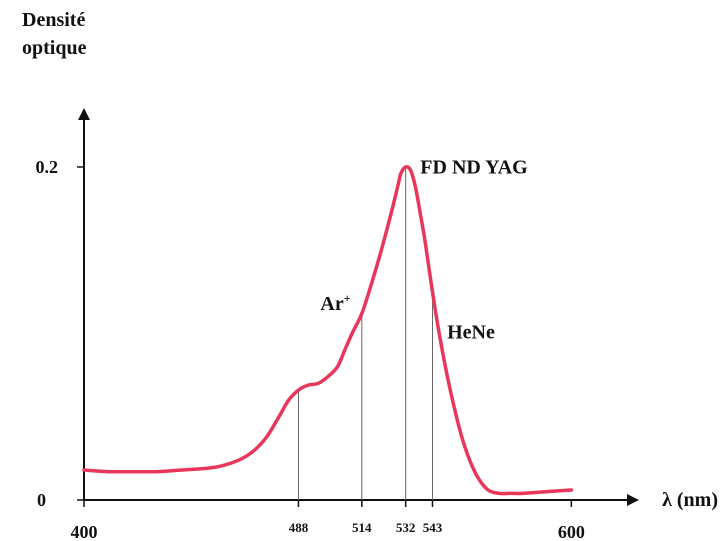 This screenshot has width=725, height=541. I want to click on annotation-text-1: FD ND YAG, so click(474, 168).